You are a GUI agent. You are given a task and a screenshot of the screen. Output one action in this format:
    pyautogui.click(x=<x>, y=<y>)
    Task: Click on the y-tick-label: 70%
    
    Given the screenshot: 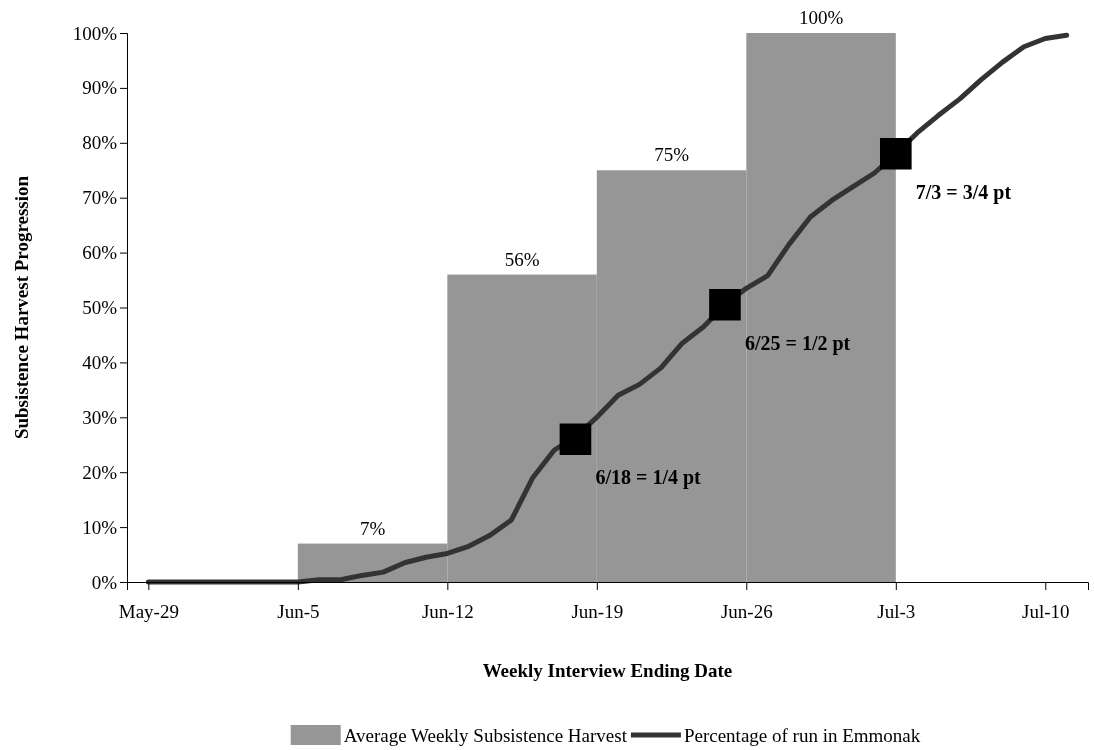 What is the action you would take?
    pyautogui.click(x=100, y=198)
    